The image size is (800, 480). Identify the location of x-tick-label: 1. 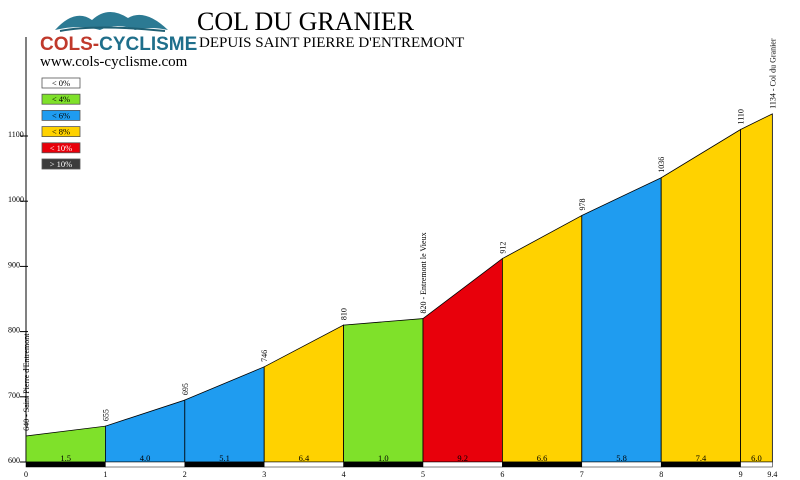
(105, 474).